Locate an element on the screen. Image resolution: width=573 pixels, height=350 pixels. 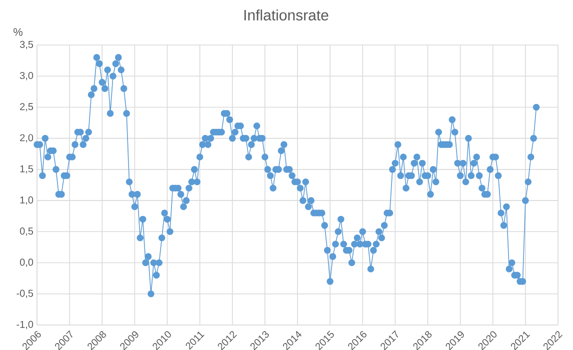
y-tick-label: -0,5 is located at coordinates (25, 294).